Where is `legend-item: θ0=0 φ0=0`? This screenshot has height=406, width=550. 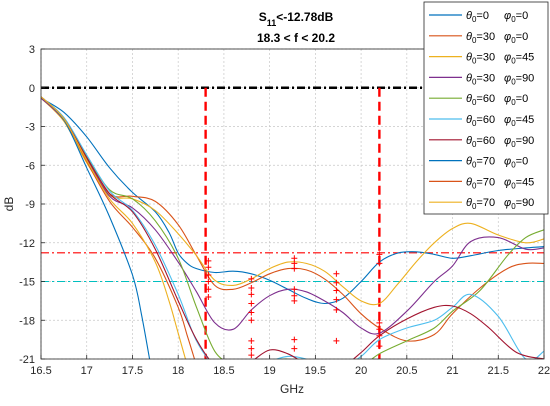
legend-item: θ0=0 φ0=0 is located at coordinates (478, 17).